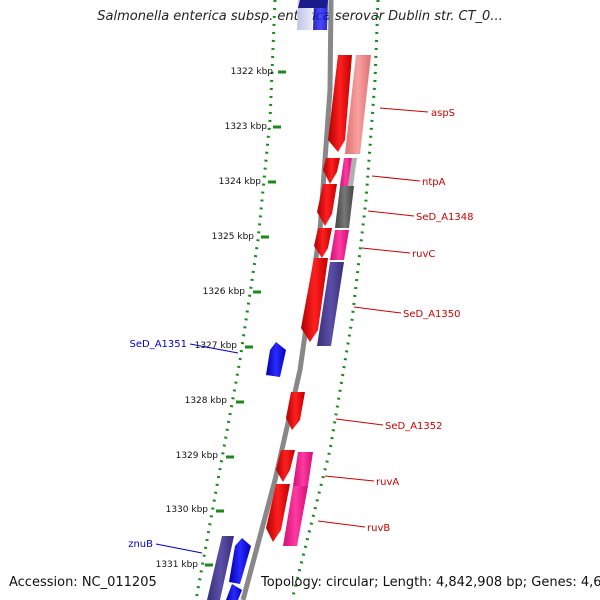  What do you see at coordinates (240, 561) in the screenshot?
I see `cds-znuB-a` at bounding box center [240, 561].